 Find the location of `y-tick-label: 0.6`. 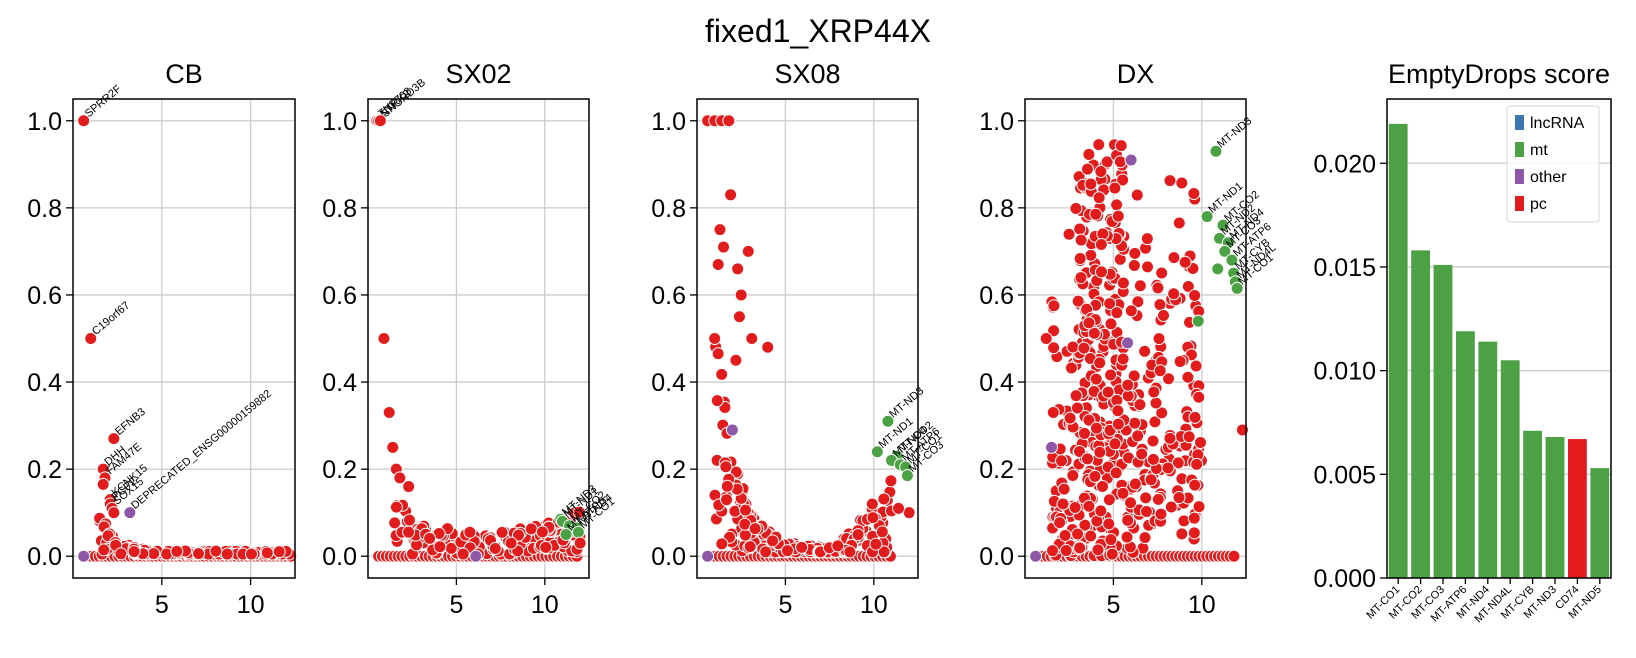

y-tick-label: 0.6 is located at coordinates (668, 296).